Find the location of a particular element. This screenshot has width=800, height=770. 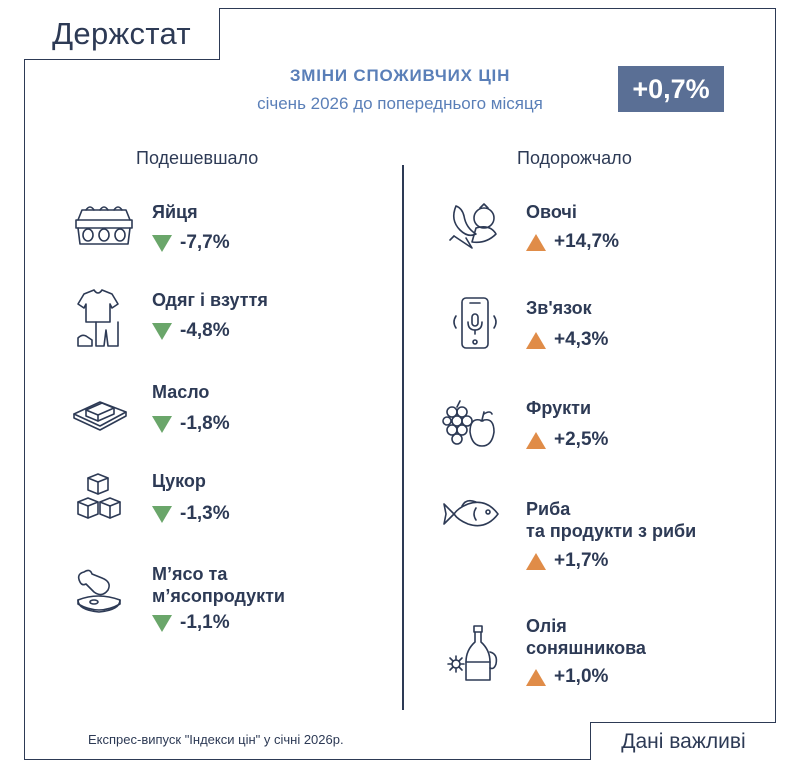

brand-logo: Держстат is located at coordinates (122, 34).